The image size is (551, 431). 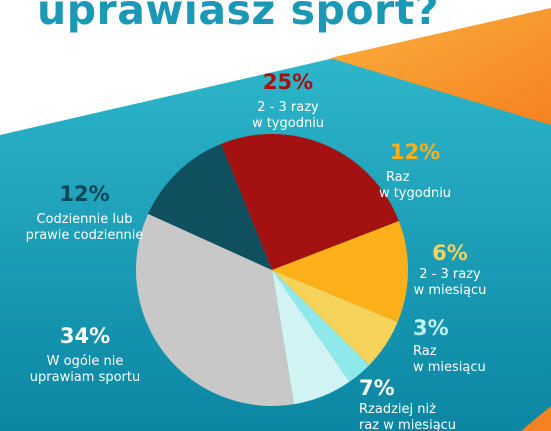 What do you see at coordinates (408, 424) in the screenshot?
I see `slice-label-line: raz w miesiącu` at bounding box center [408, 424].